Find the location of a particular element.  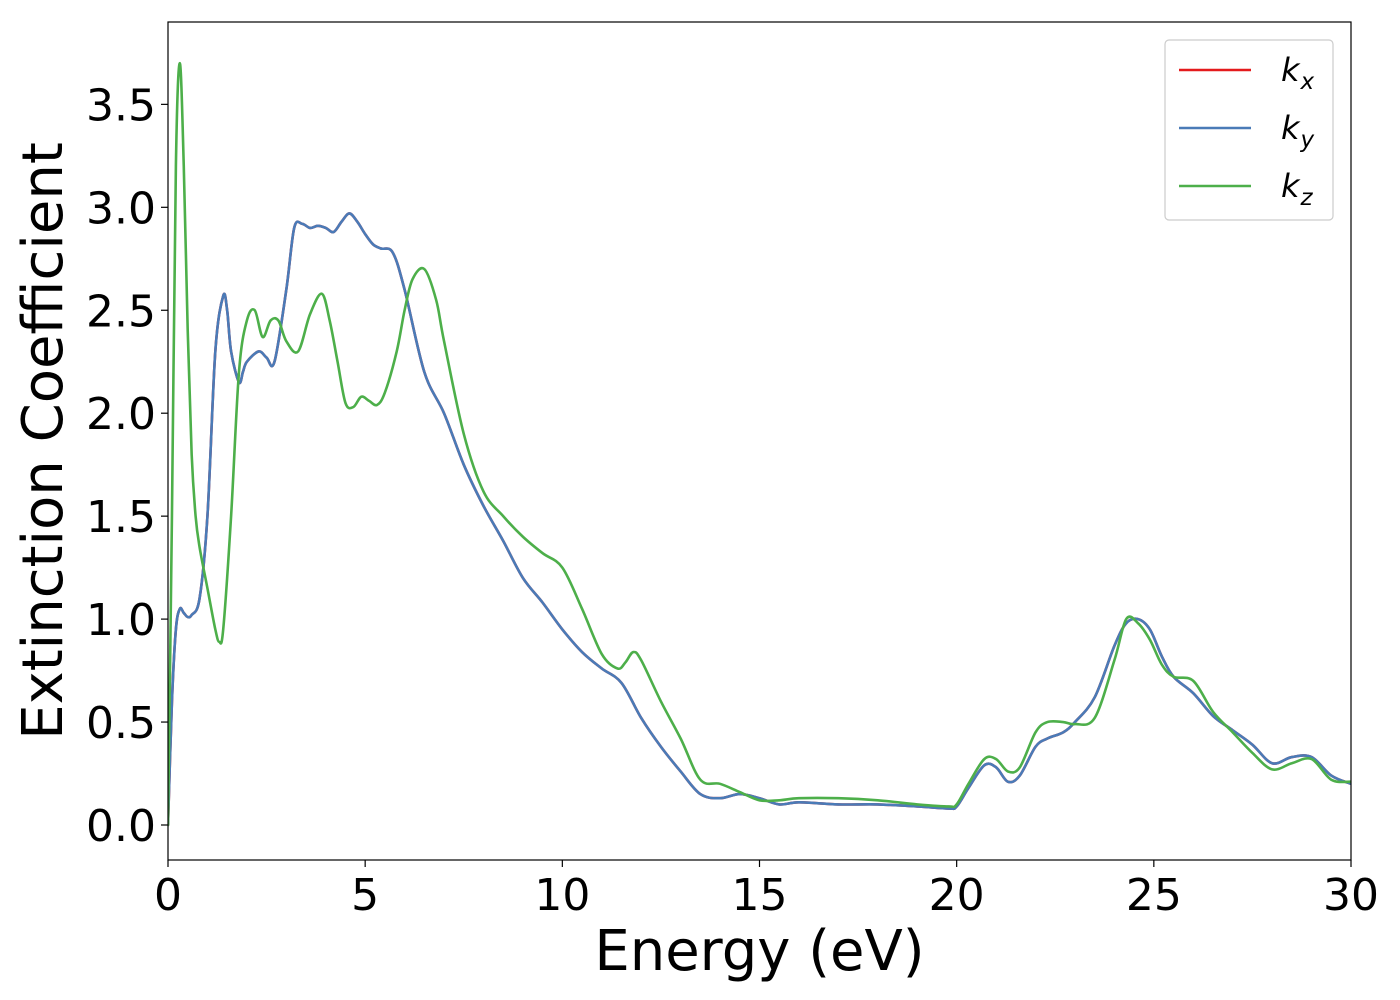

y-tick-label: 2.0 is located at coordinates (121, 414).